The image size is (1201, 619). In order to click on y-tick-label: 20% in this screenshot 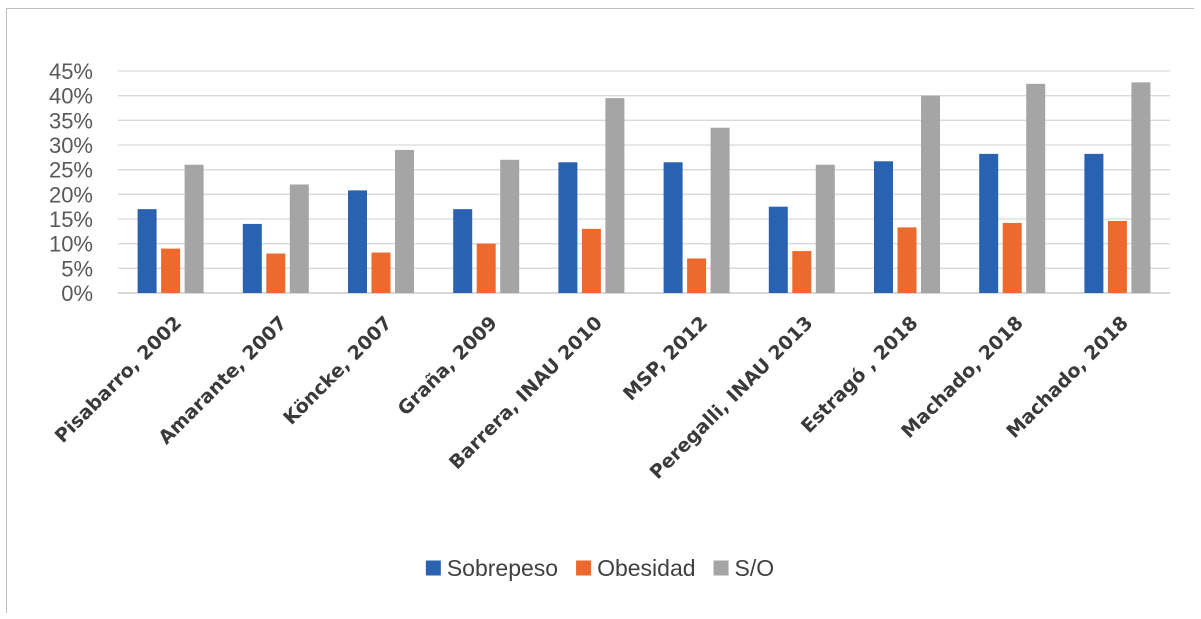, I will do `click(71, 194)`.